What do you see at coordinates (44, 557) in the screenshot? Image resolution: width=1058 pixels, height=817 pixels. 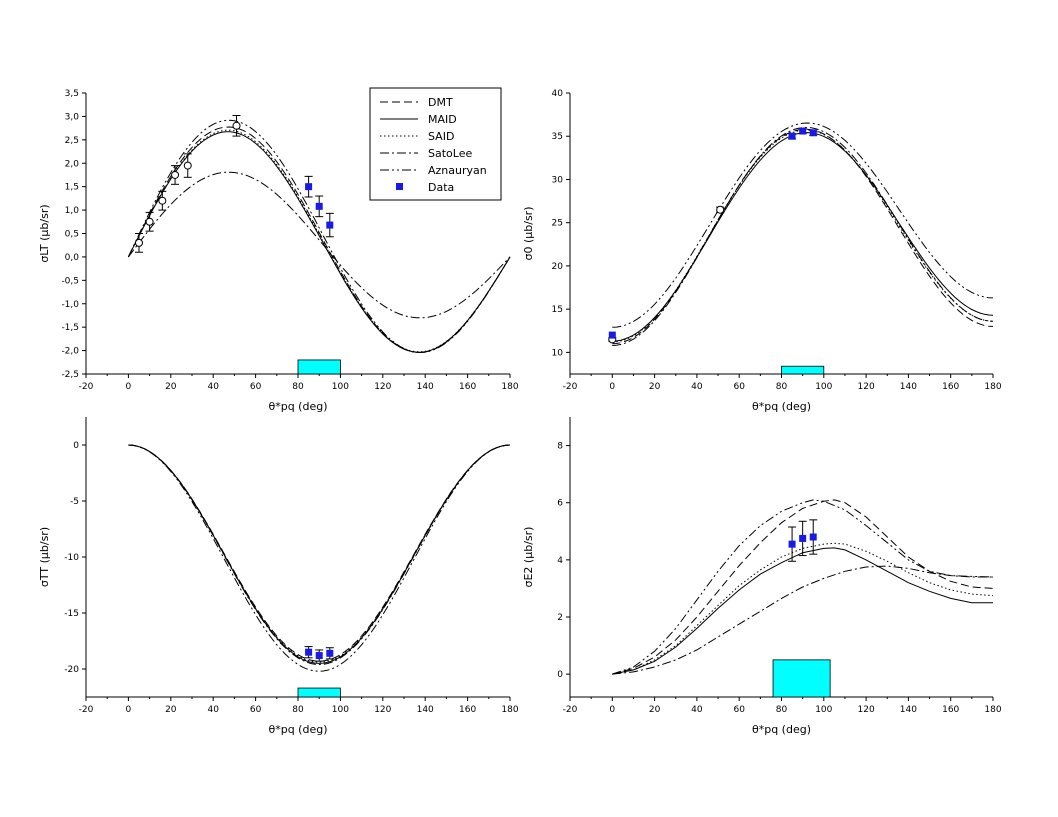 I see `y-axis-label: σTT (μb/sr)` at bounding box center [44, 557].